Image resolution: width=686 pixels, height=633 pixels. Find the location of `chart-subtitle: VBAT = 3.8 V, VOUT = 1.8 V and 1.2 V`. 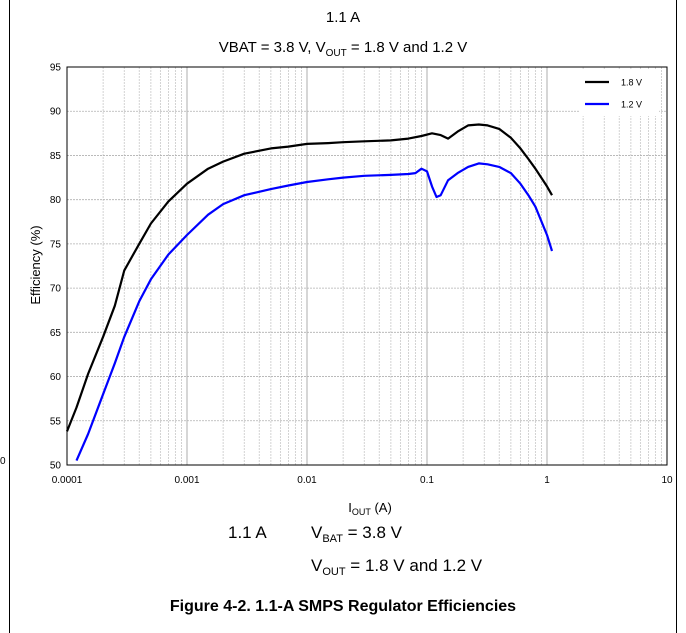

chart-subtitle: VBAT = 3.8 V, VOUT = 1.8 V and 1.2 V is located at coordinates (343, 49).